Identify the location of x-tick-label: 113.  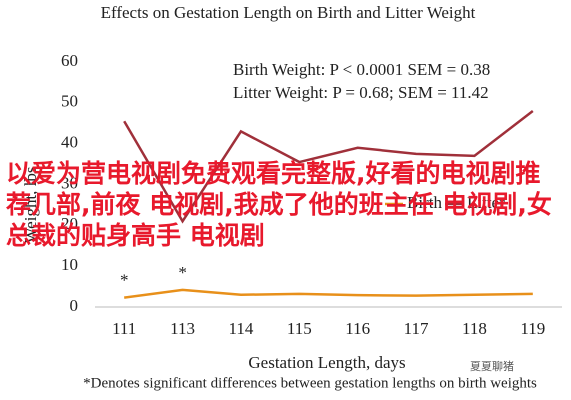
(182, 328).